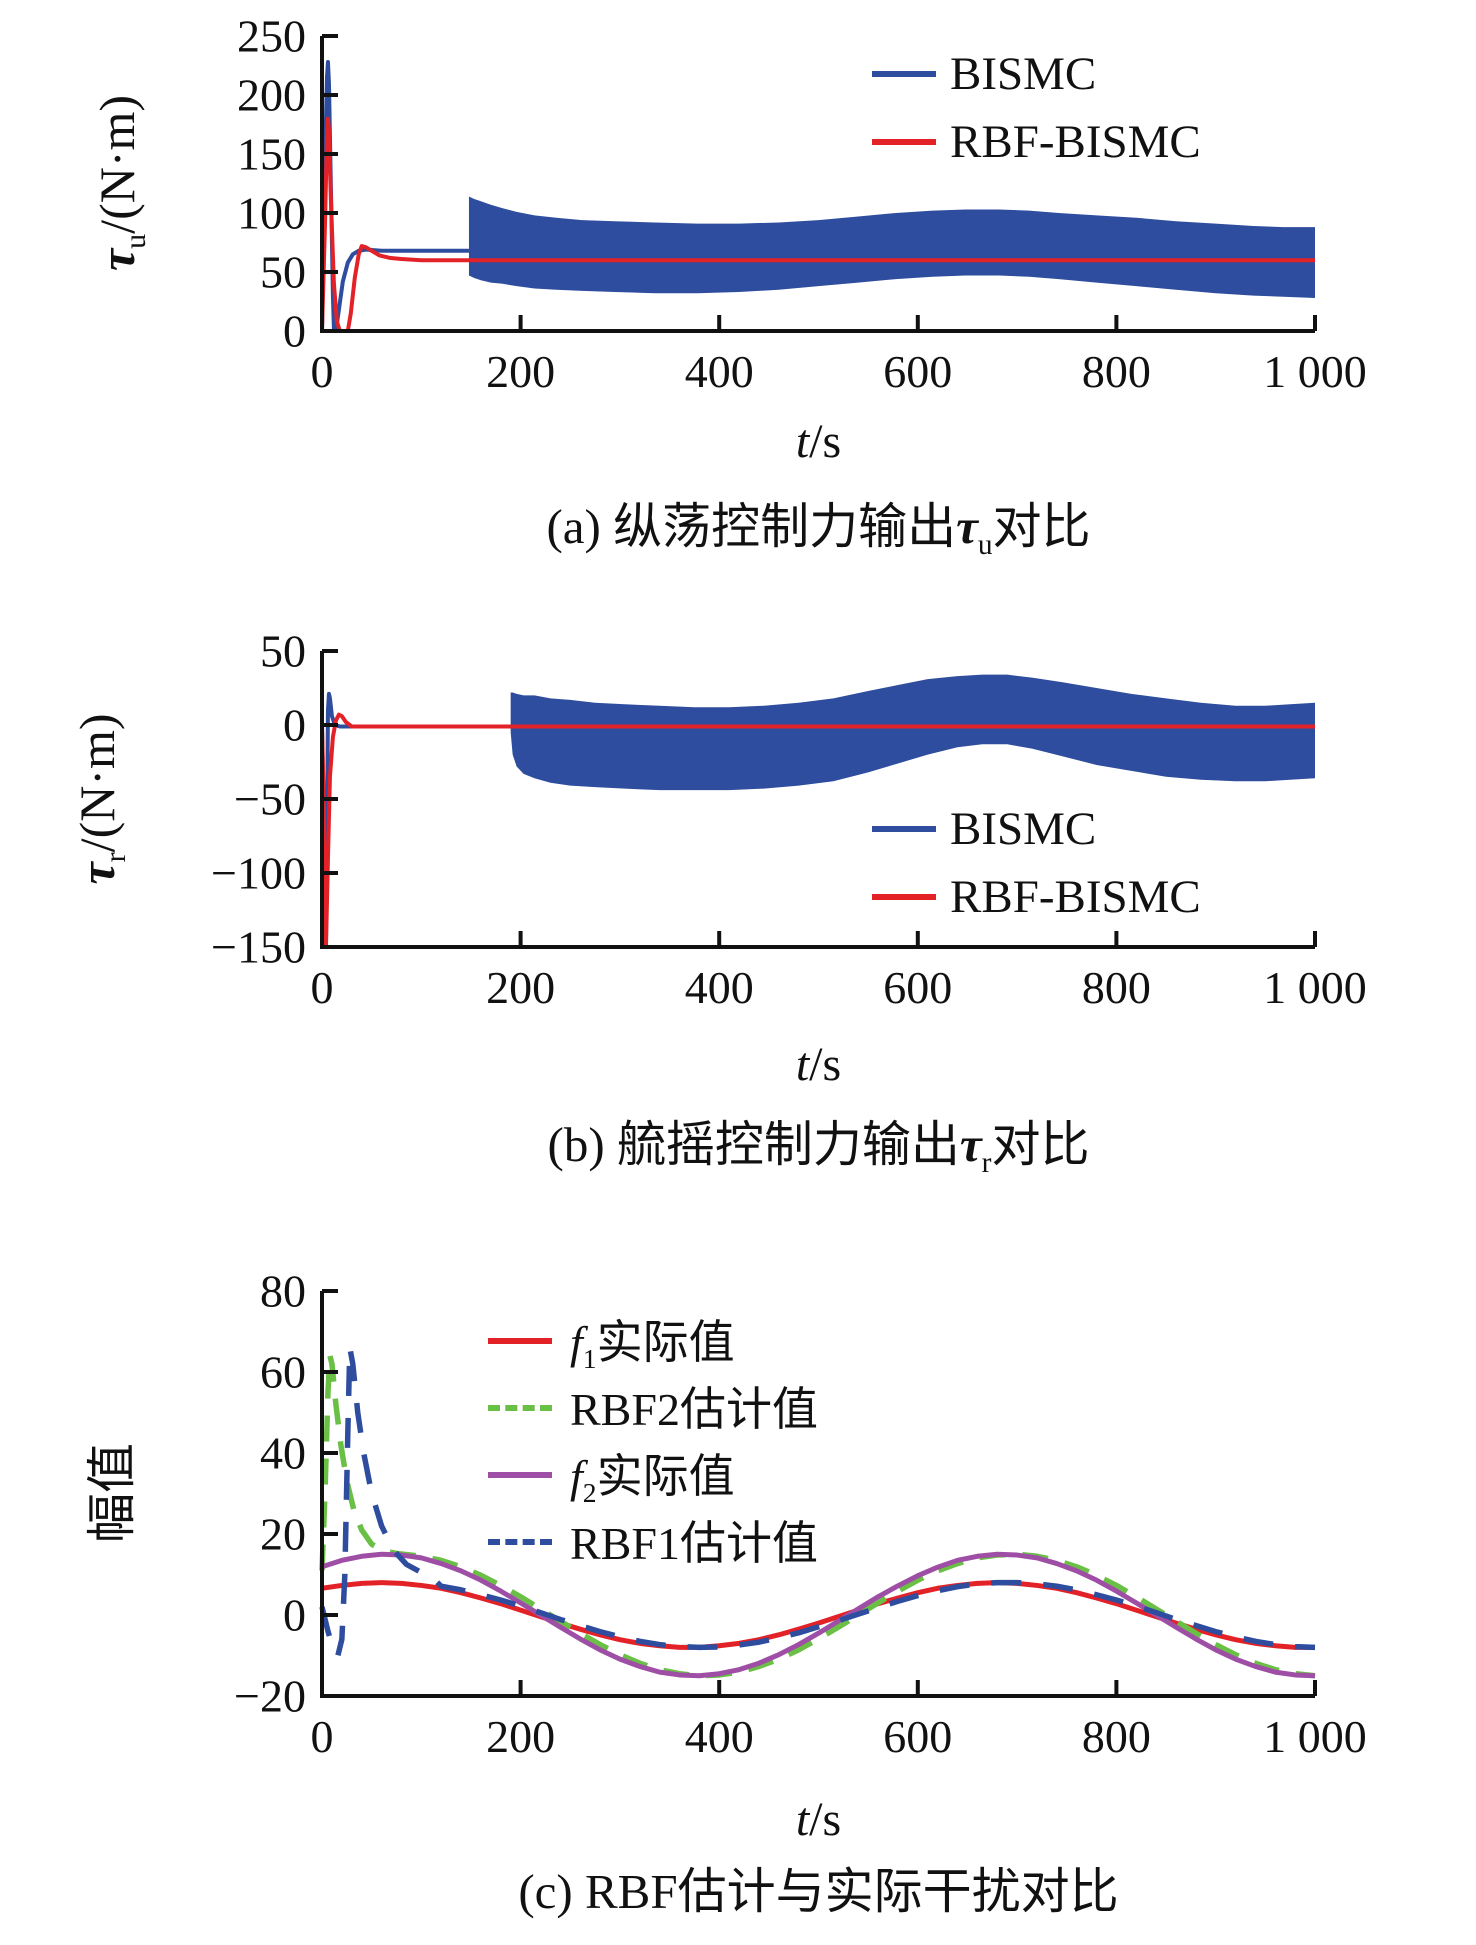 Image resolution: width=1476 pixels, height=1945 pixels. I want to click on legend-item-f2-actual: f2实际值, so click(653, 1474).